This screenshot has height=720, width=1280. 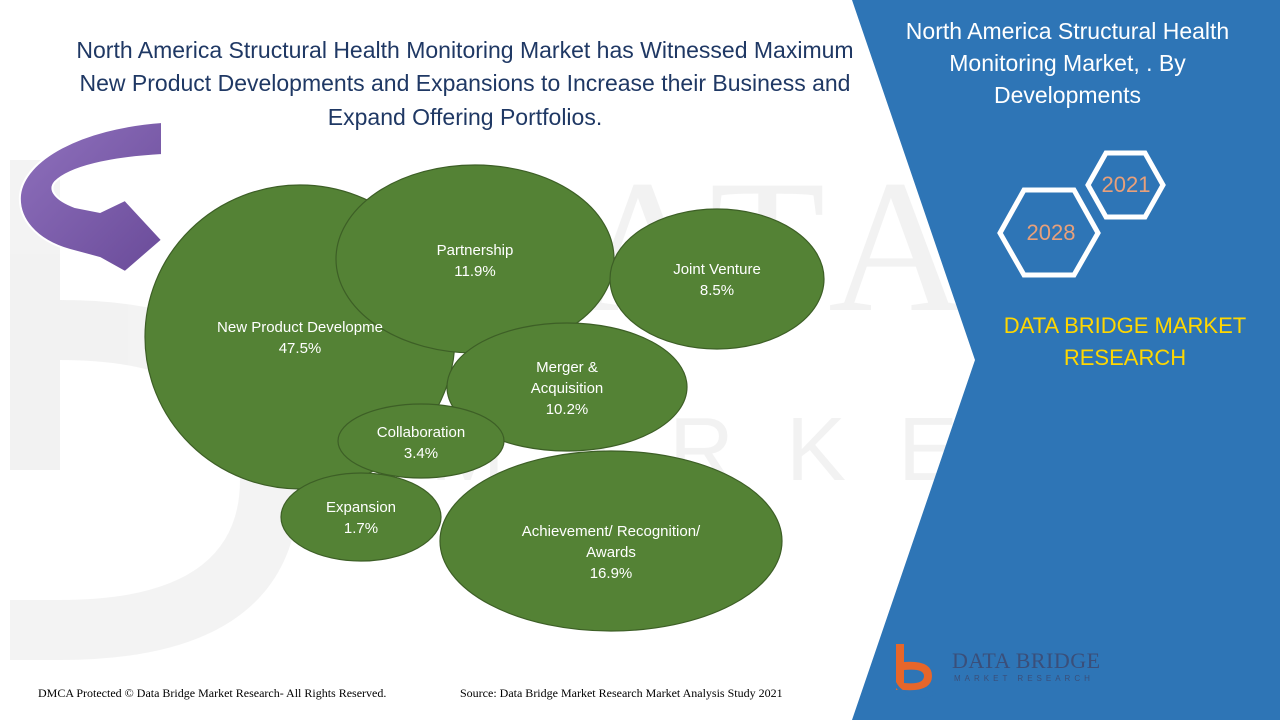 I want to click on bubble-label-collaboration: Collaboration 3.4%, so click(x=421, y=443).